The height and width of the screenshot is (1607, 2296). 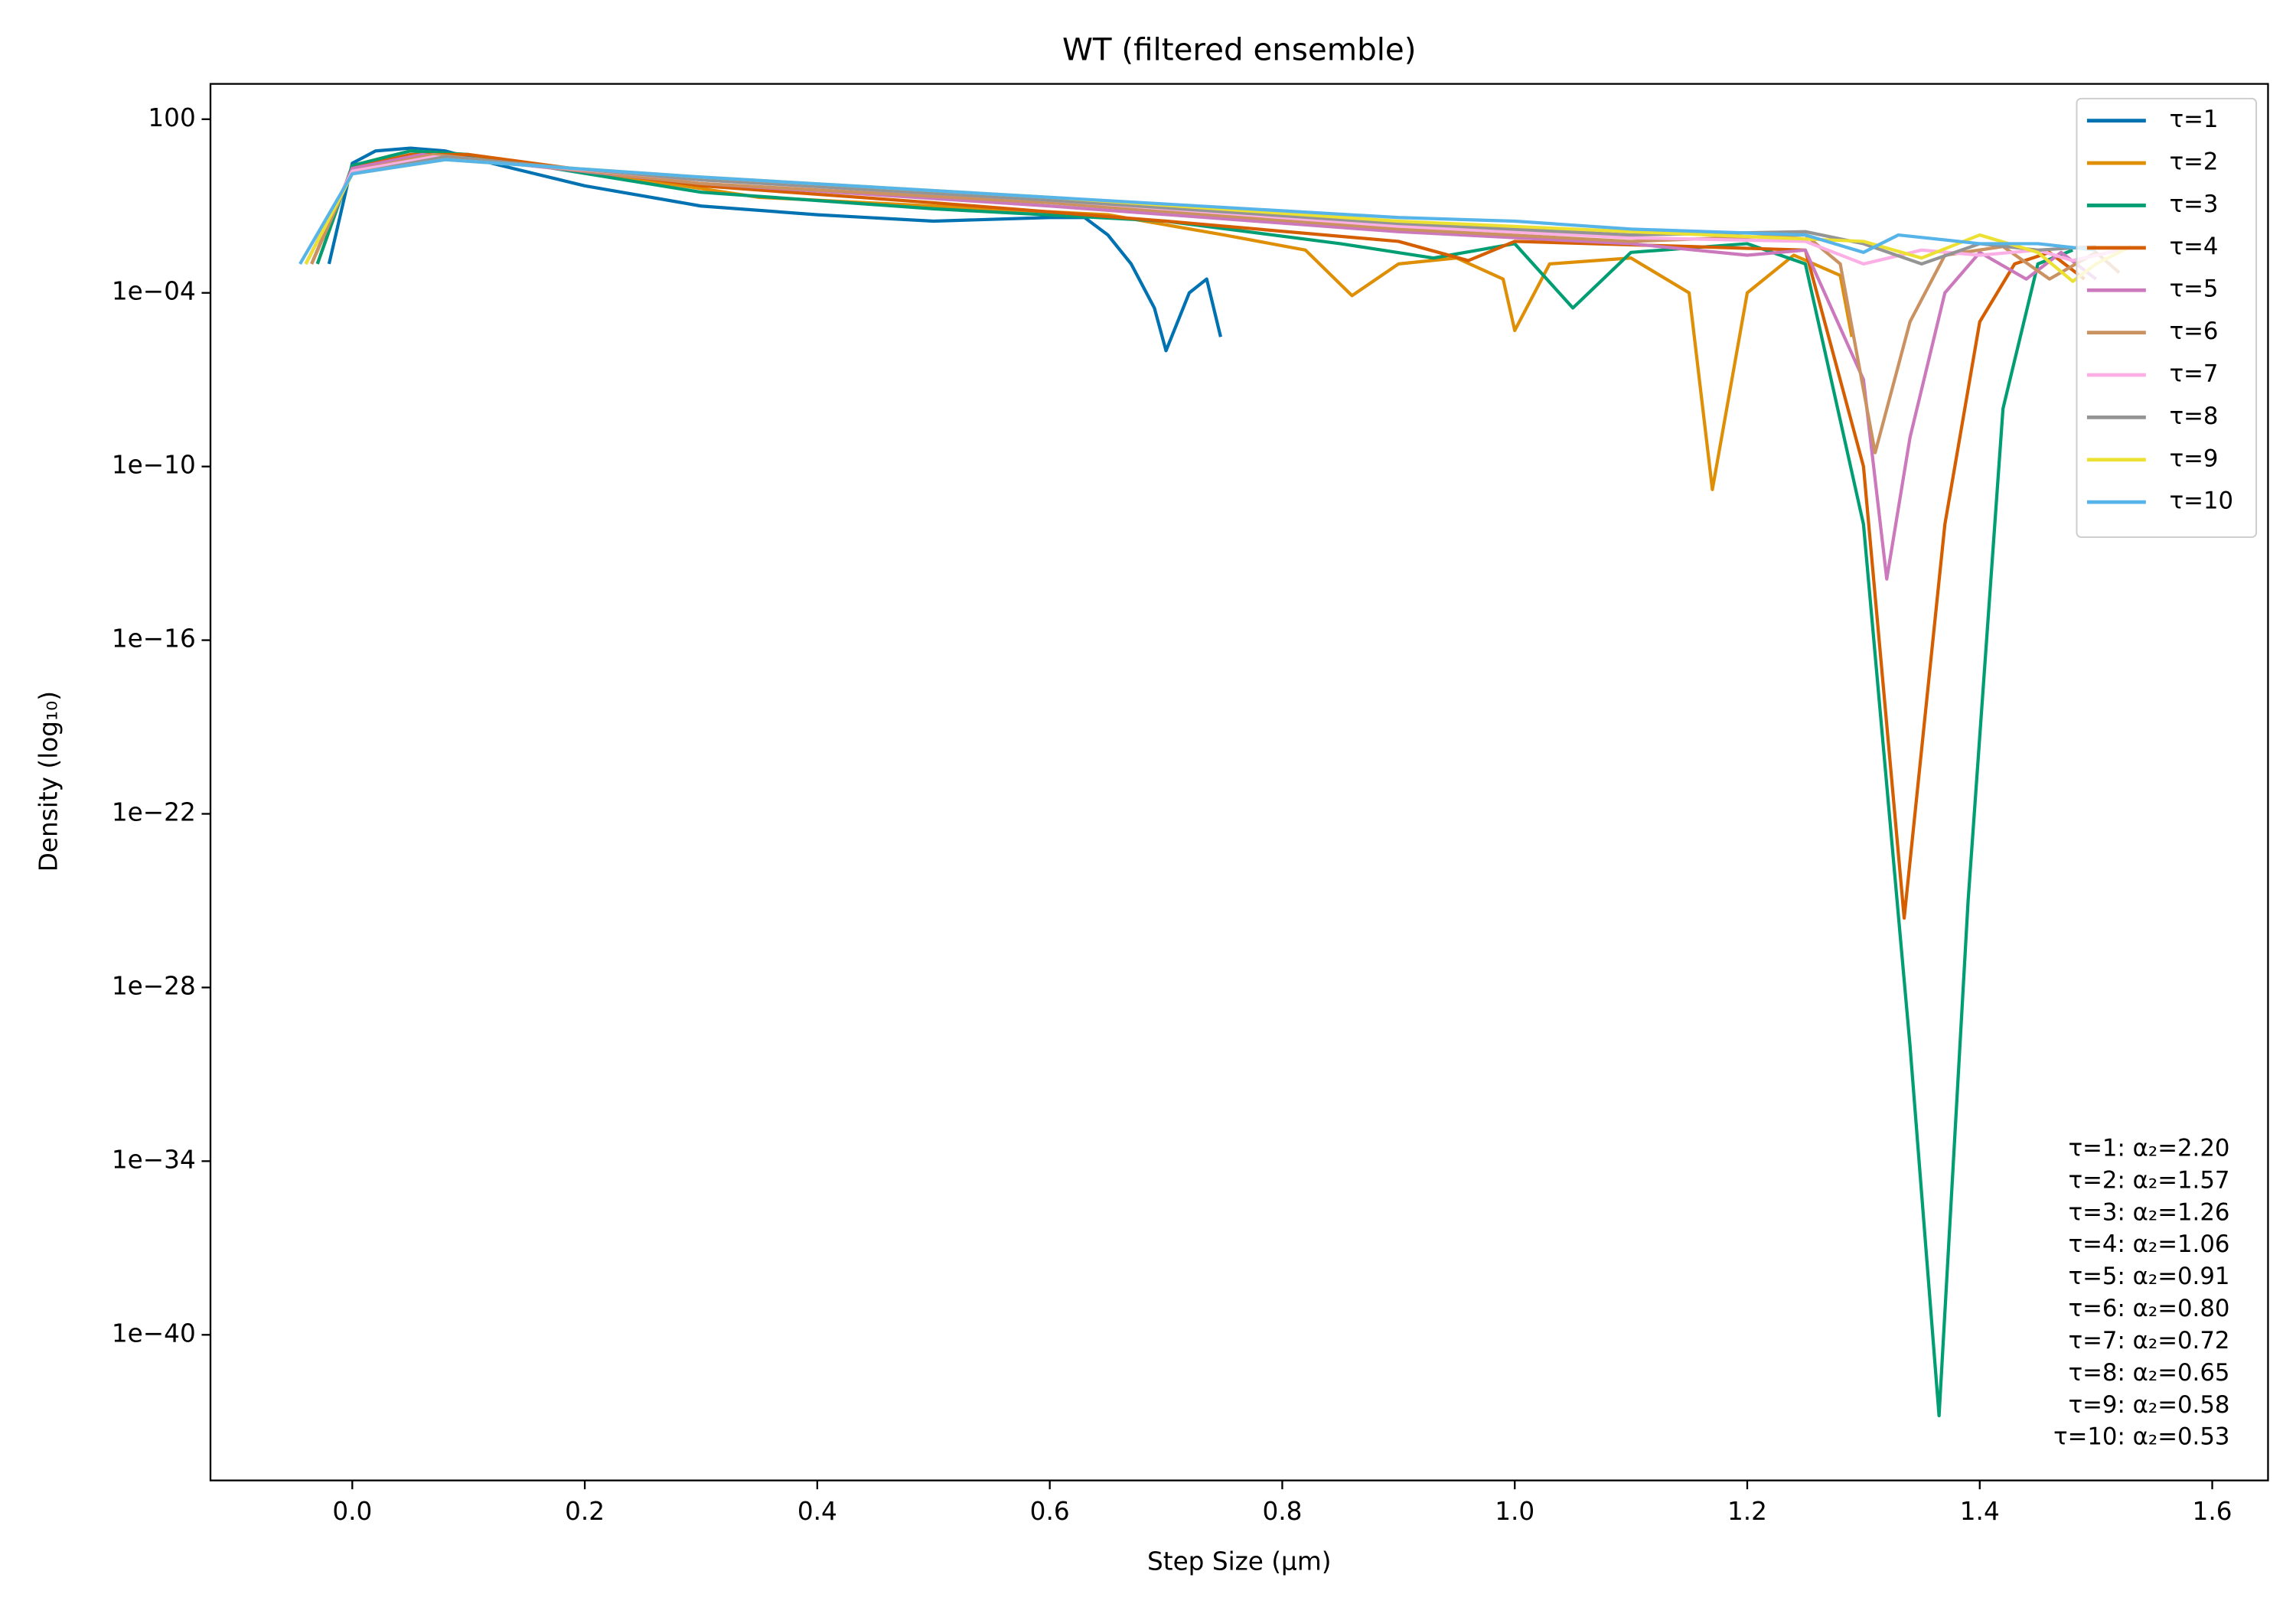 What do you see at coordinates (1239, 1561) in the screenshot?
I see `x-axis-label: Step Size (μm)` at bounding box center [1239, 1561].